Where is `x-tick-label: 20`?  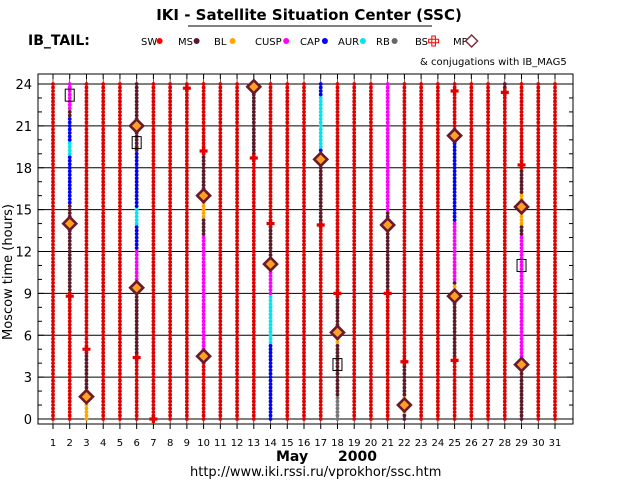 x-tick-label: 20 is located at coordinates (371, 443).